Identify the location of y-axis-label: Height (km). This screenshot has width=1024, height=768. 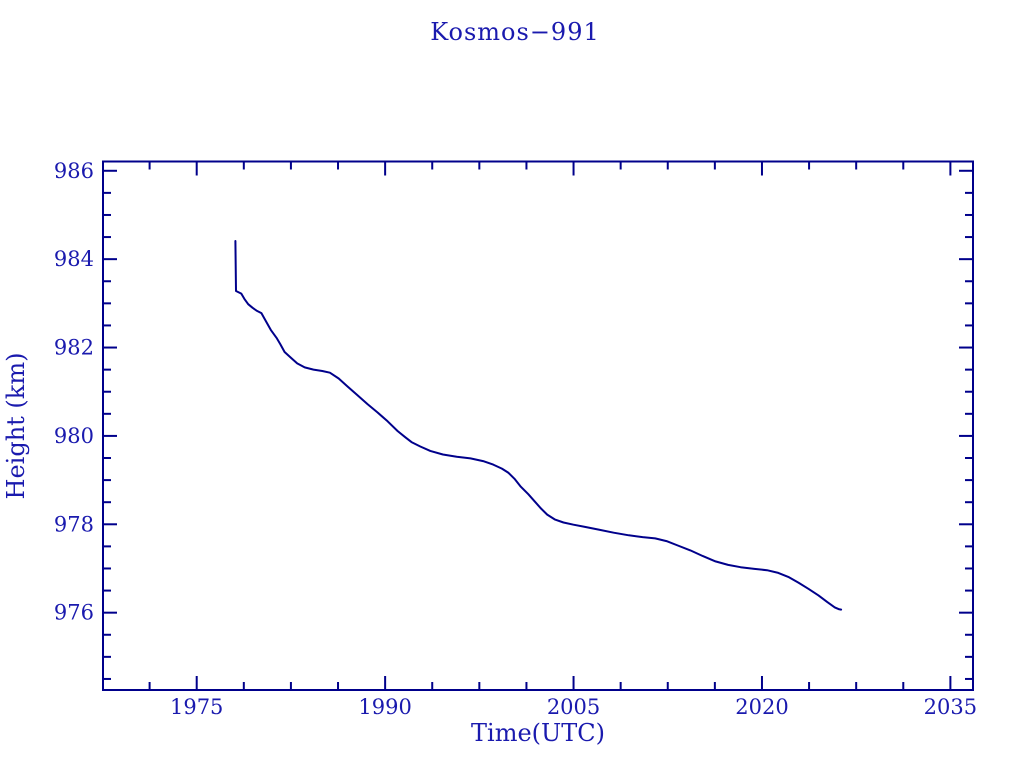
(16, 426).